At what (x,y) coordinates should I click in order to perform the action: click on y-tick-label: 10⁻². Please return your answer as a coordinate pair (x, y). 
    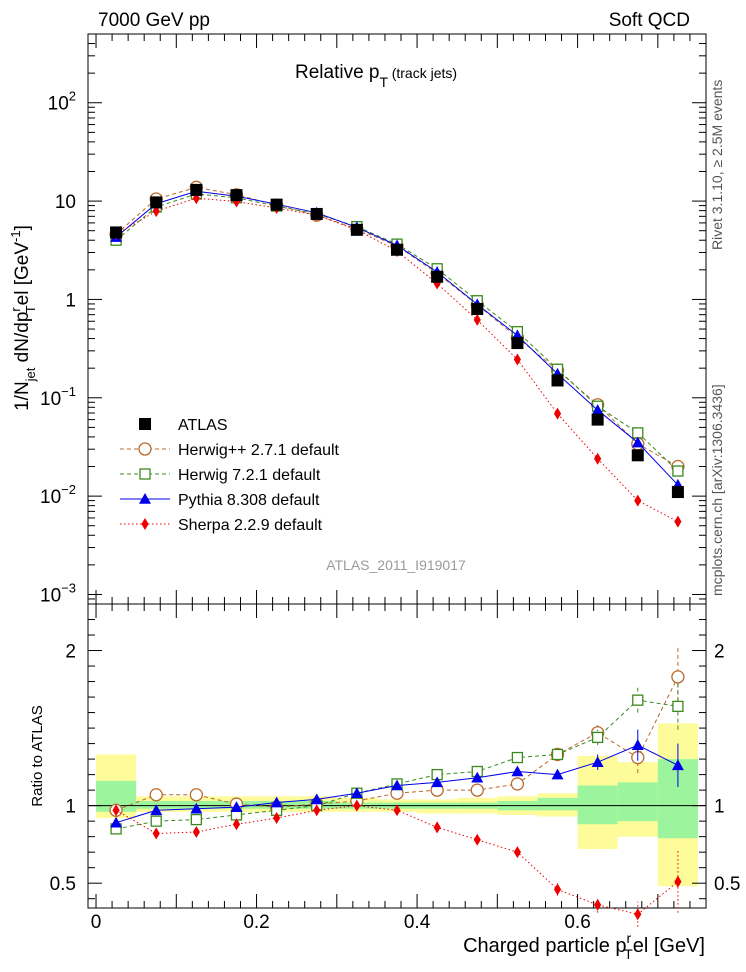
    Looking at the image, I should click on (58, 495).